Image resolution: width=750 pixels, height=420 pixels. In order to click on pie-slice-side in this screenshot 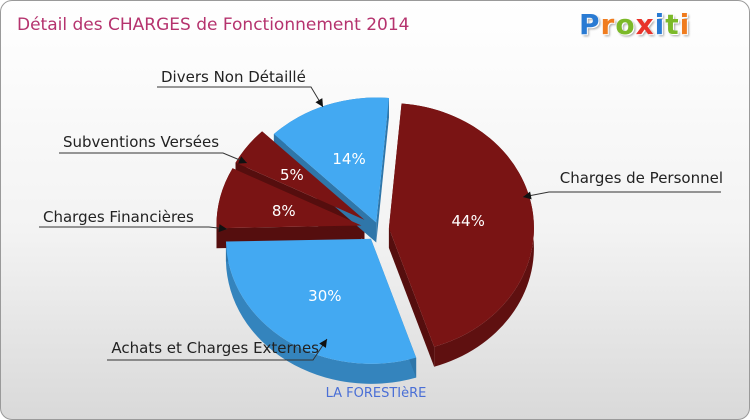, I will do `click(321, 312)`.